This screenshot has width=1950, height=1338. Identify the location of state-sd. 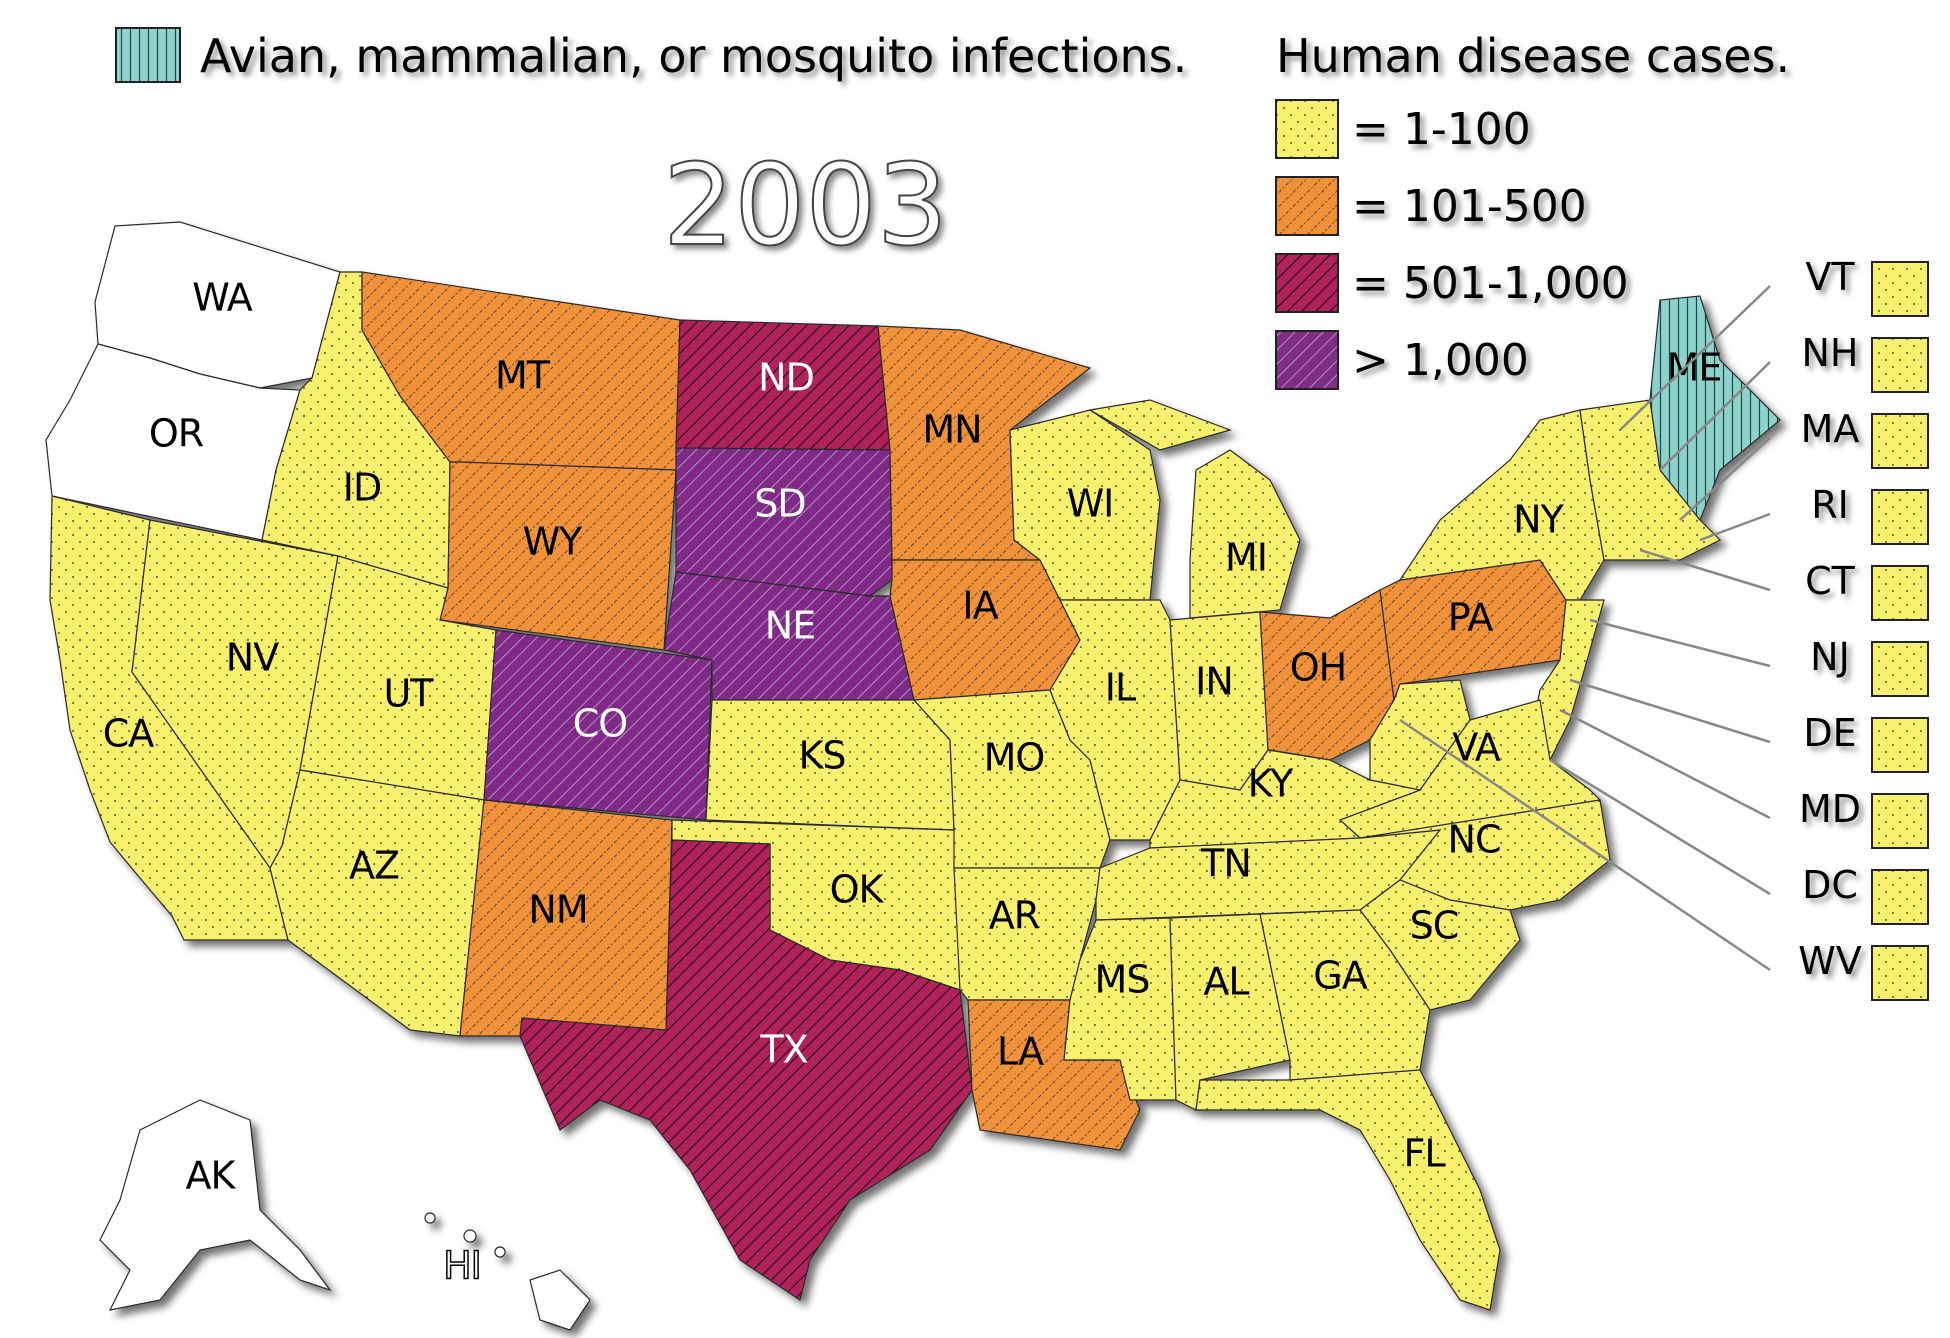
(784, 522).